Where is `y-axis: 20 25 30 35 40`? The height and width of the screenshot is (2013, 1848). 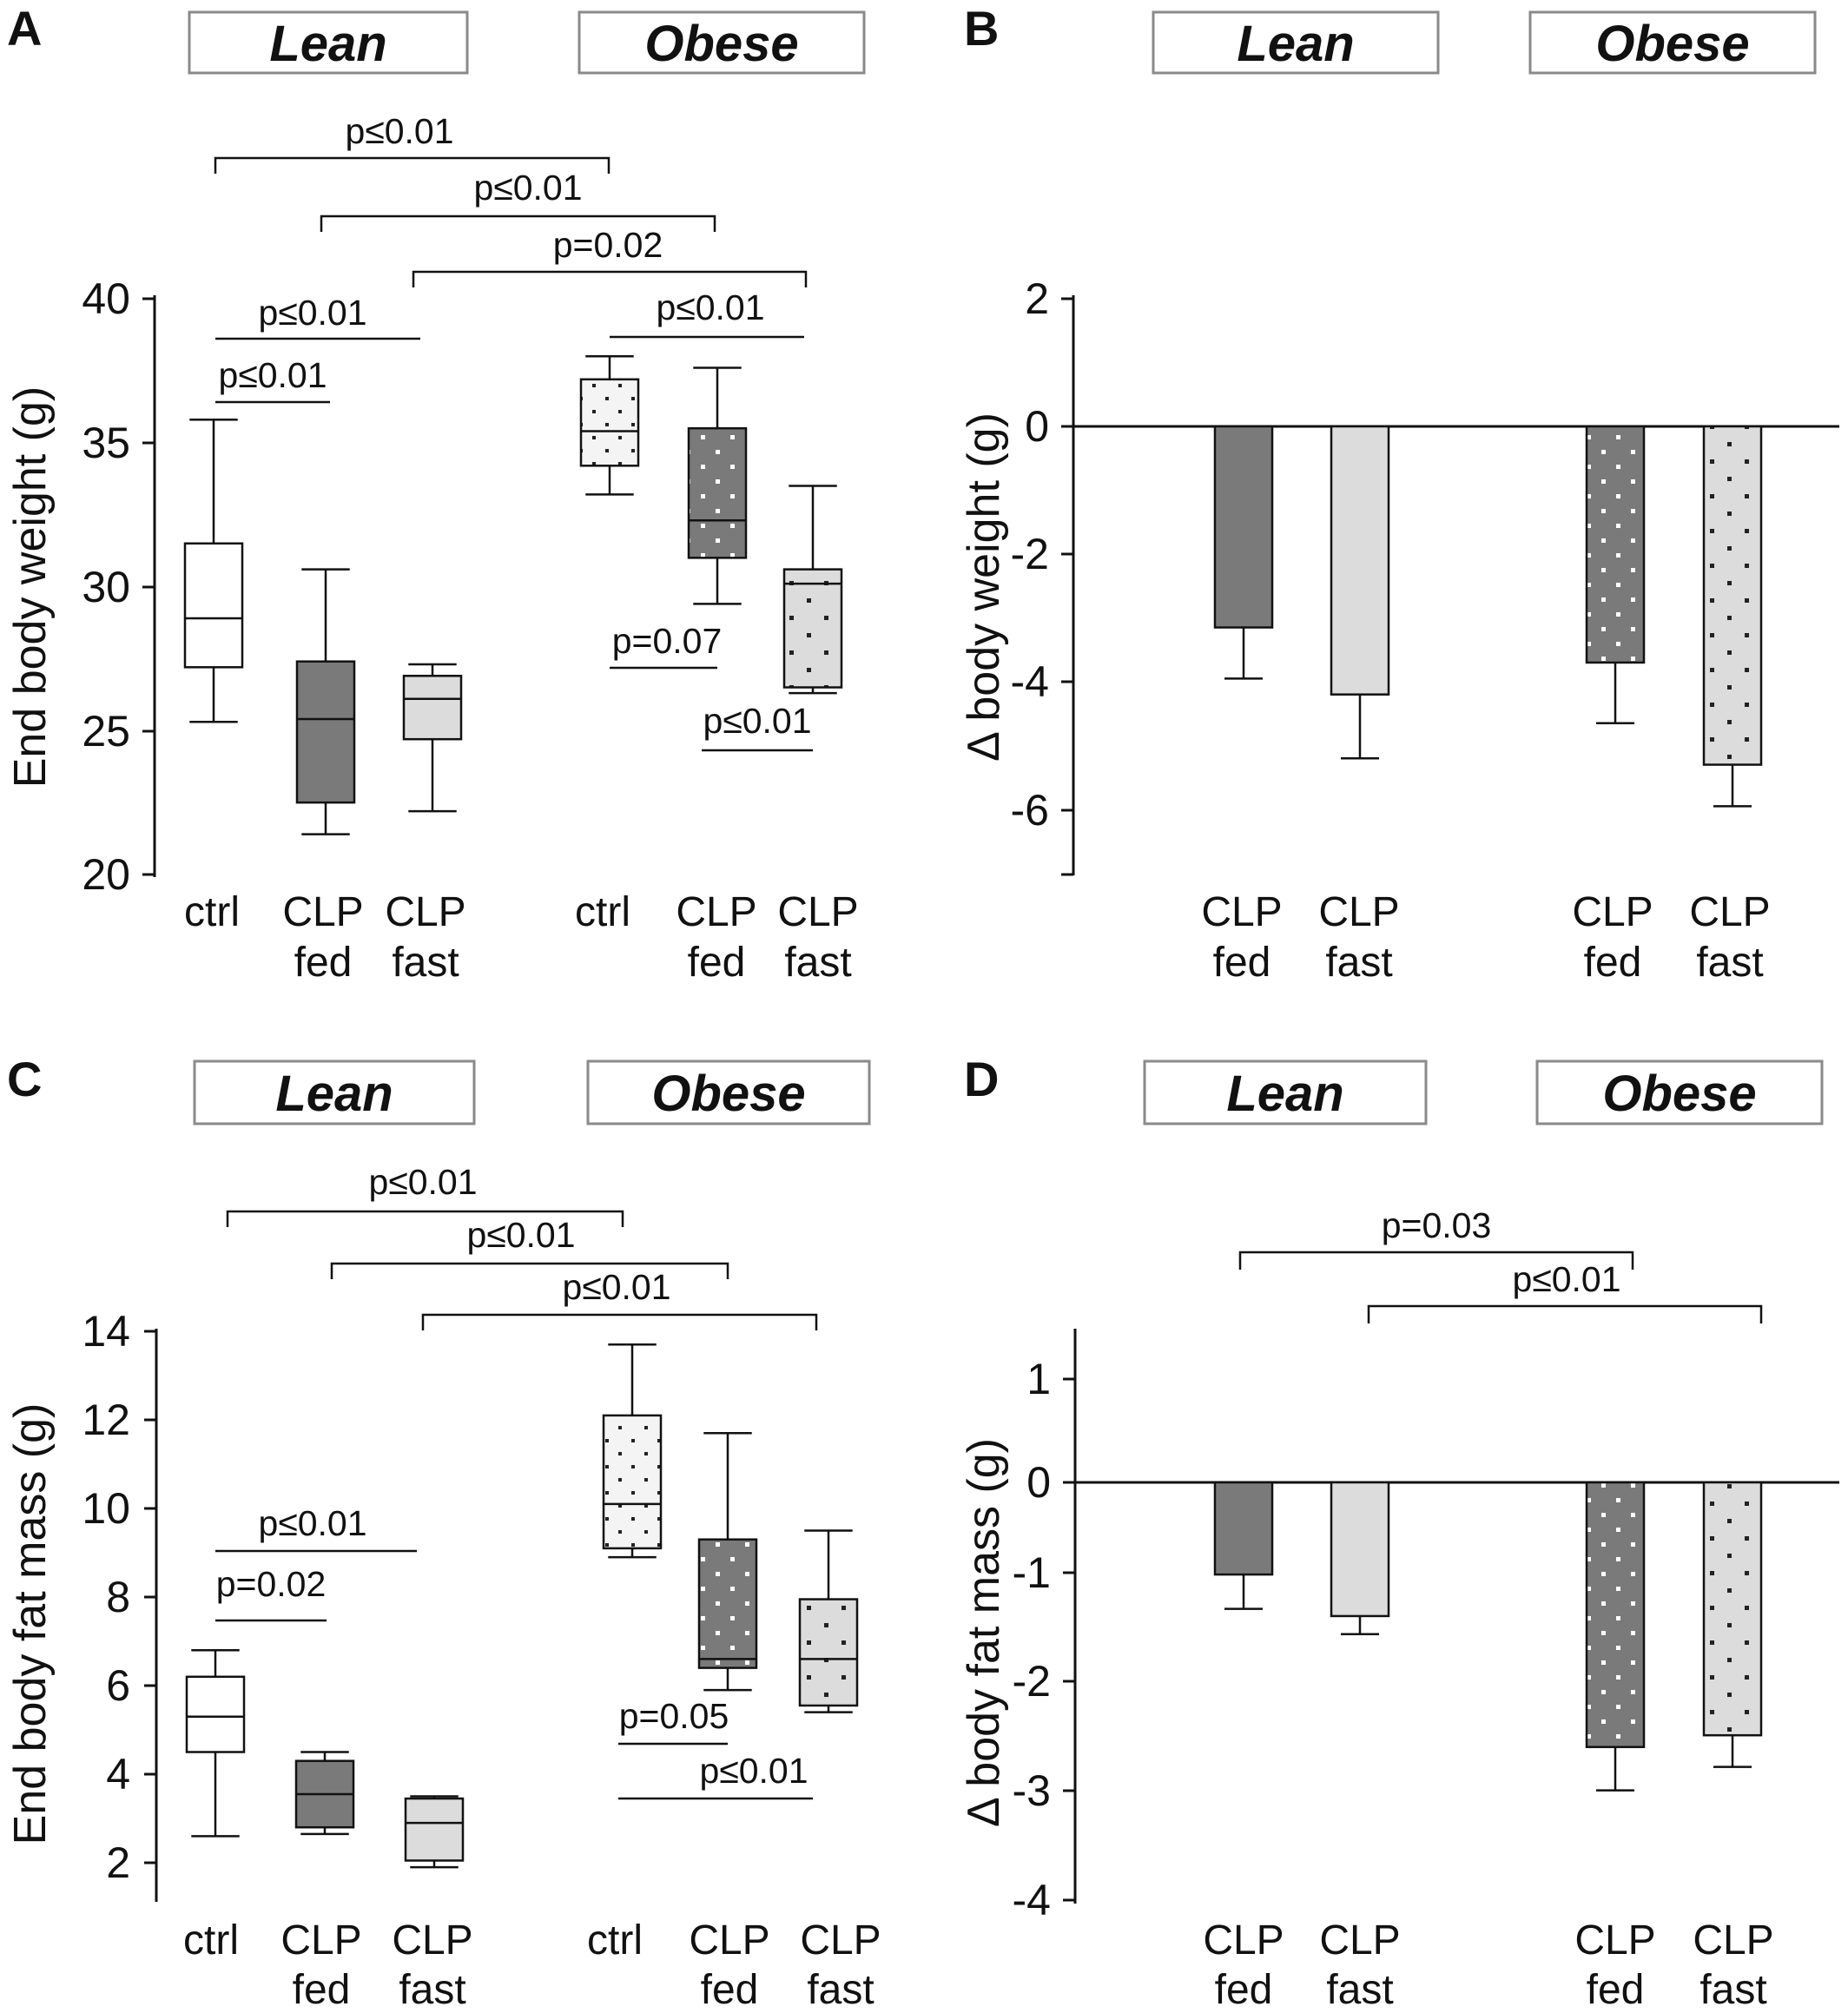 y-axis: 20 25 30 35 40 is located at coordinates (119, 586).